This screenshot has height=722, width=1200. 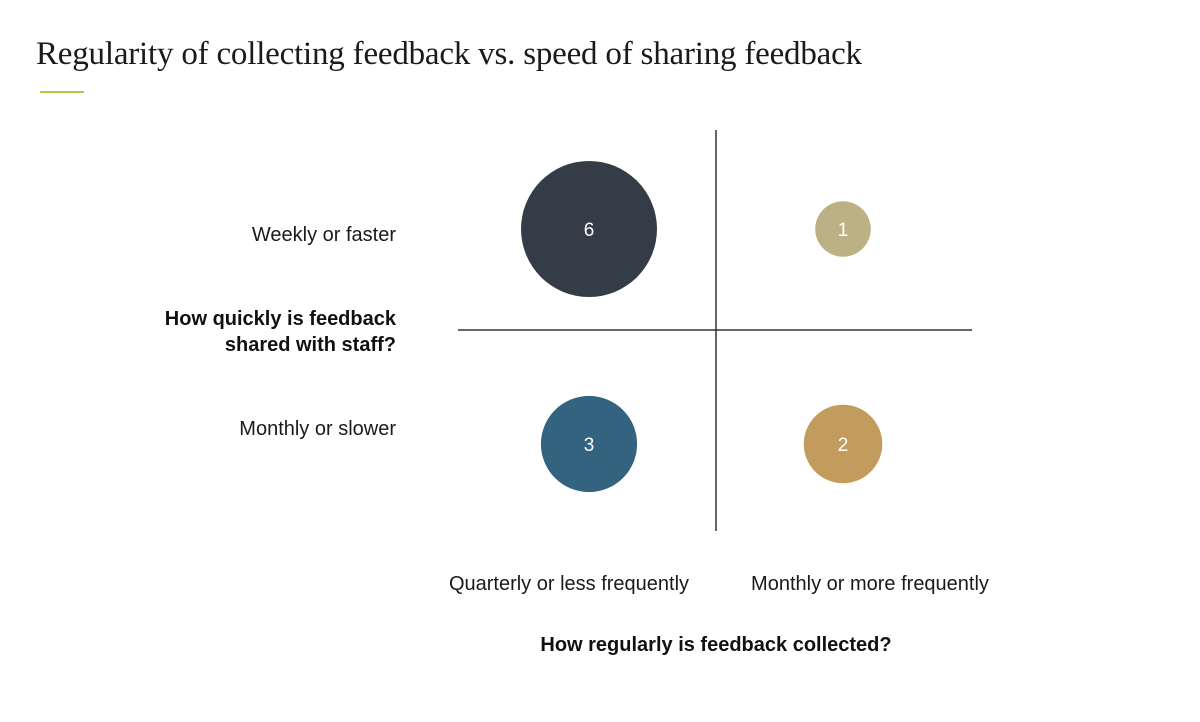 I want to click on bubble-value-label: 1, so click(x=843, y=230).